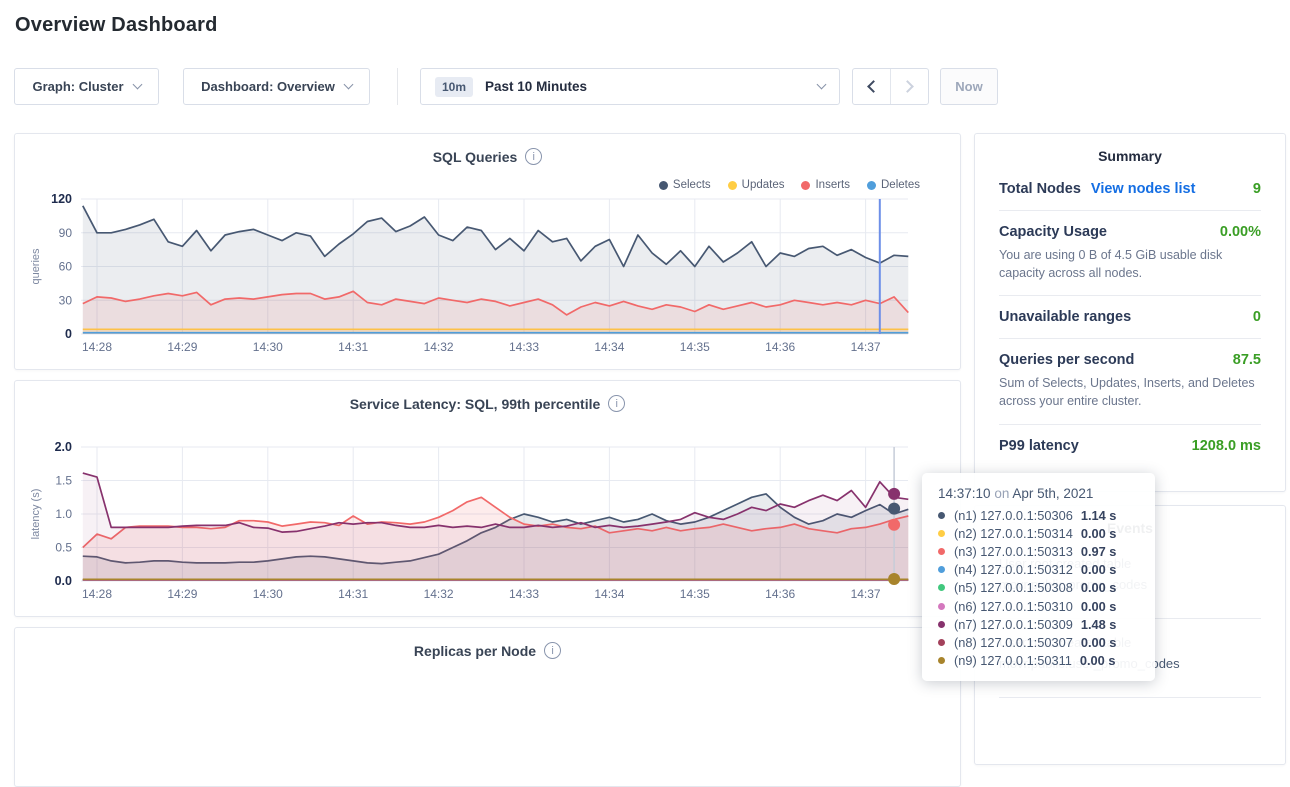  I want to click on chart-header: SQL Queries, so click(487, 156).